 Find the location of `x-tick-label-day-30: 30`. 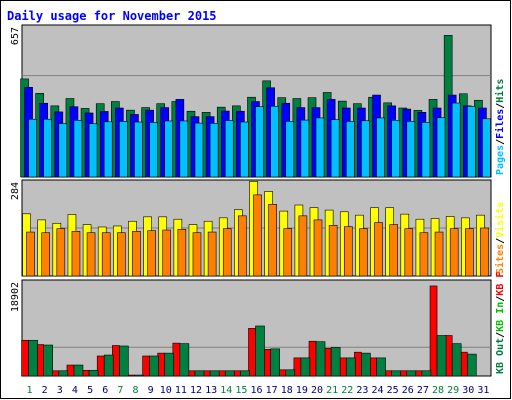

x-tick-label-day-30: 30 is located at coordinates (468, 390).